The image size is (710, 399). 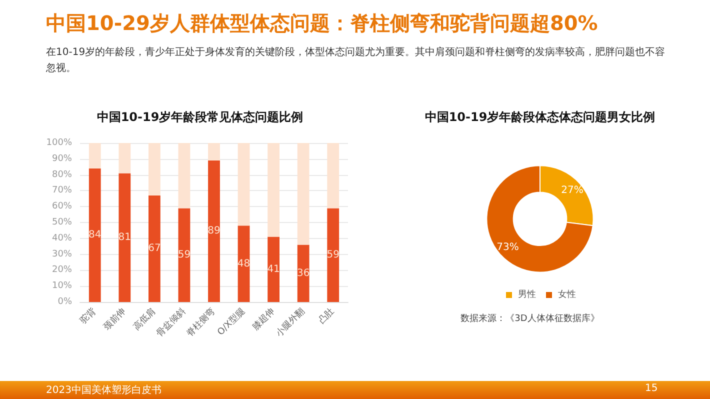 I want to click on data-label: 27%, so click(x=572, y=190).